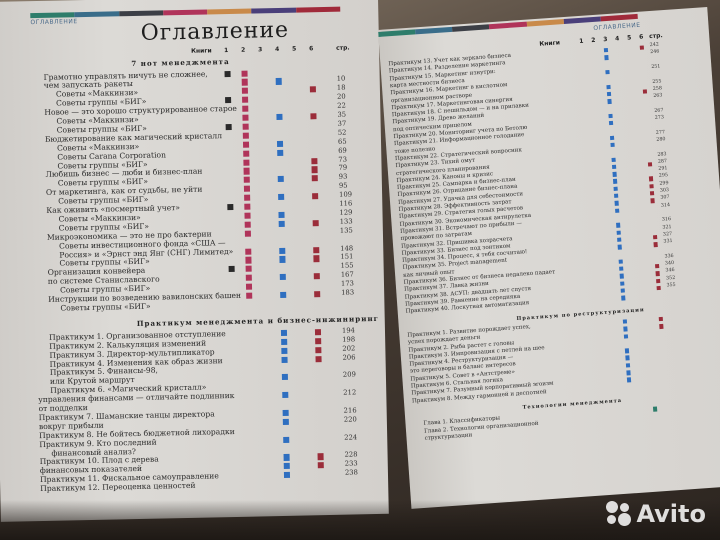  I want to click on page-number: 216, so click(350, 410).